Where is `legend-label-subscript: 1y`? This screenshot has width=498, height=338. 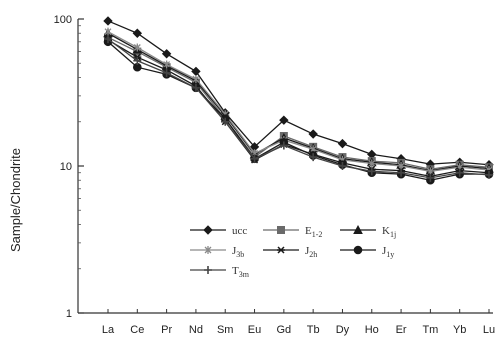 legend-label-subscript: 1y is located at coordinates (390, 254).